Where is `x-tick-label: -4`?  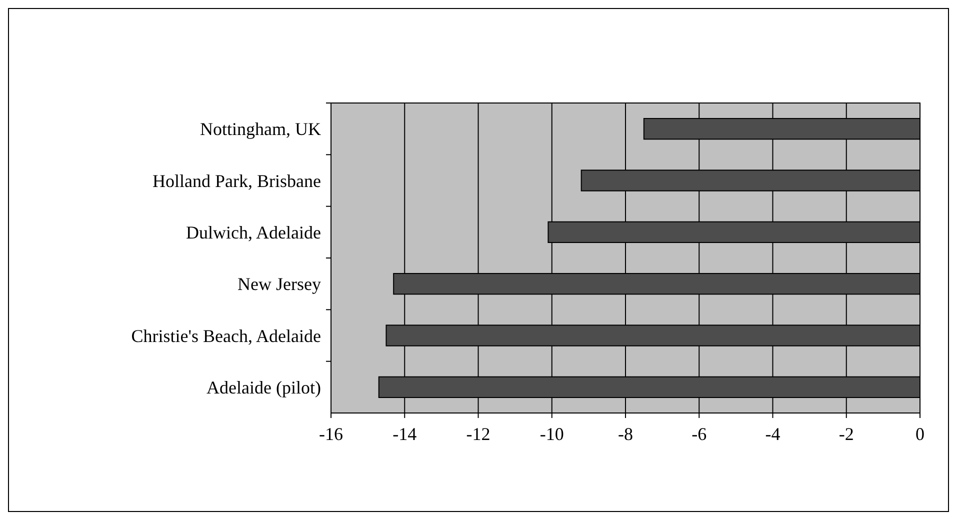
x-tick-label: -4 is located at coordinates (772, 434).